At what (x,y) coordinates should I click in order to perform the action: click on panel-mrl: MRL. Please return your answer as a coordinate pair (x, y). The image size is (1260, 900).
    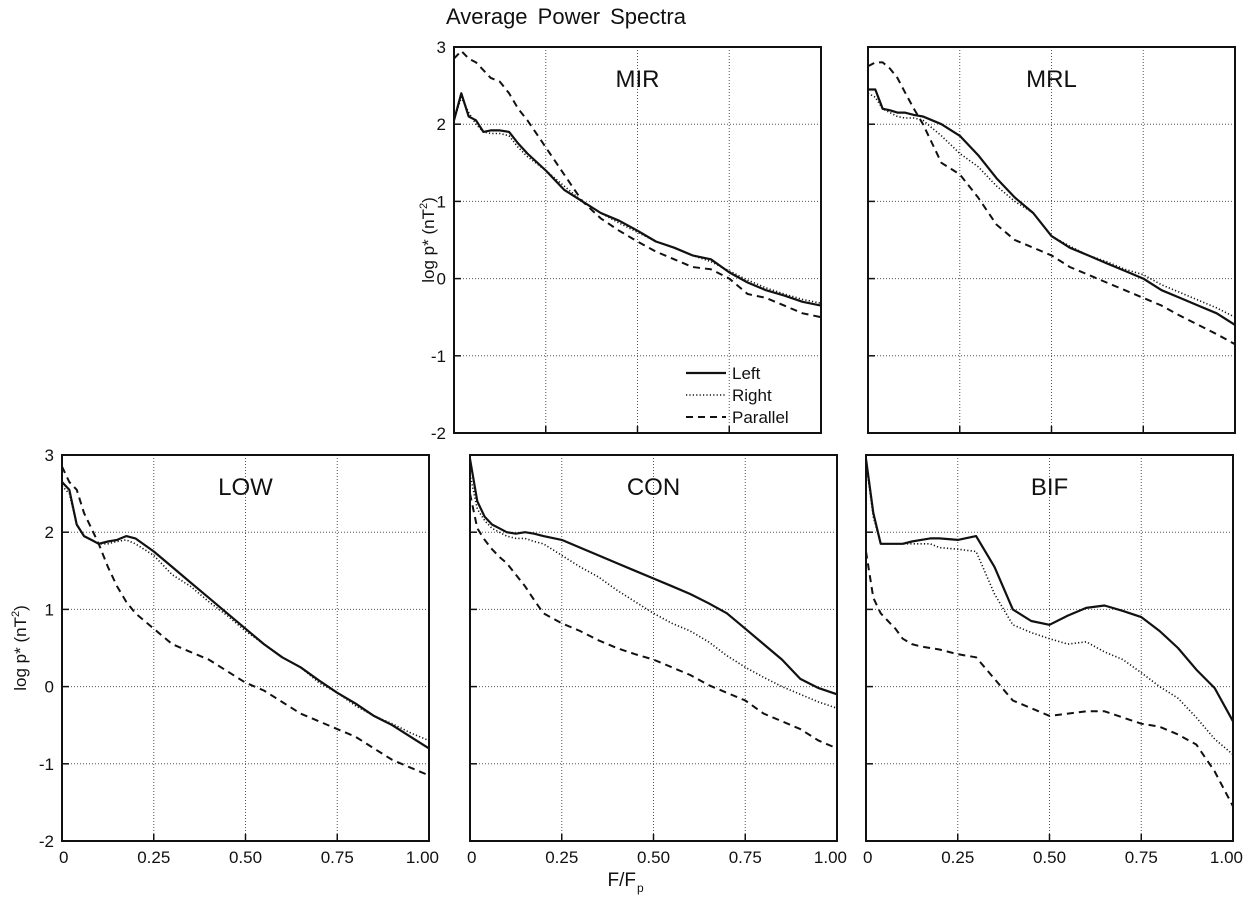
    Looking at the image, I should click on (1051, 240).